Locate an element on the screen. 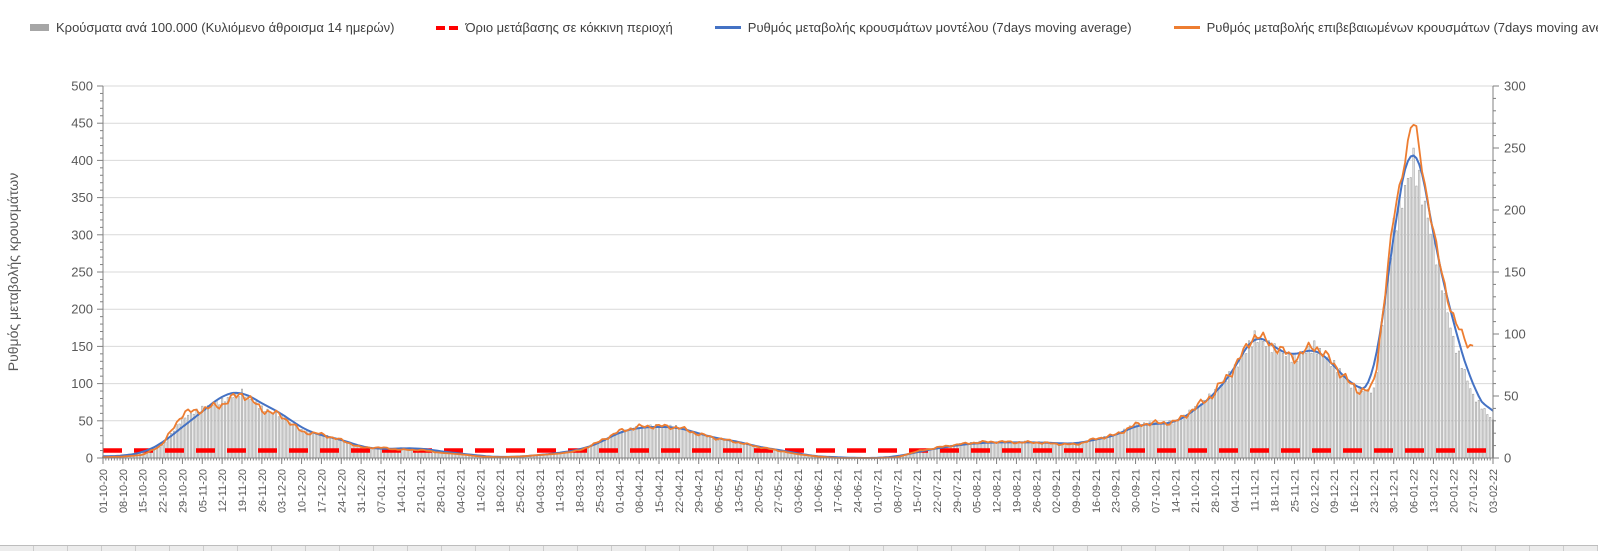 The width and height of the screenshot is (1598, 551). svg-text: 05-08-21 is located at coordinates (978, 491).